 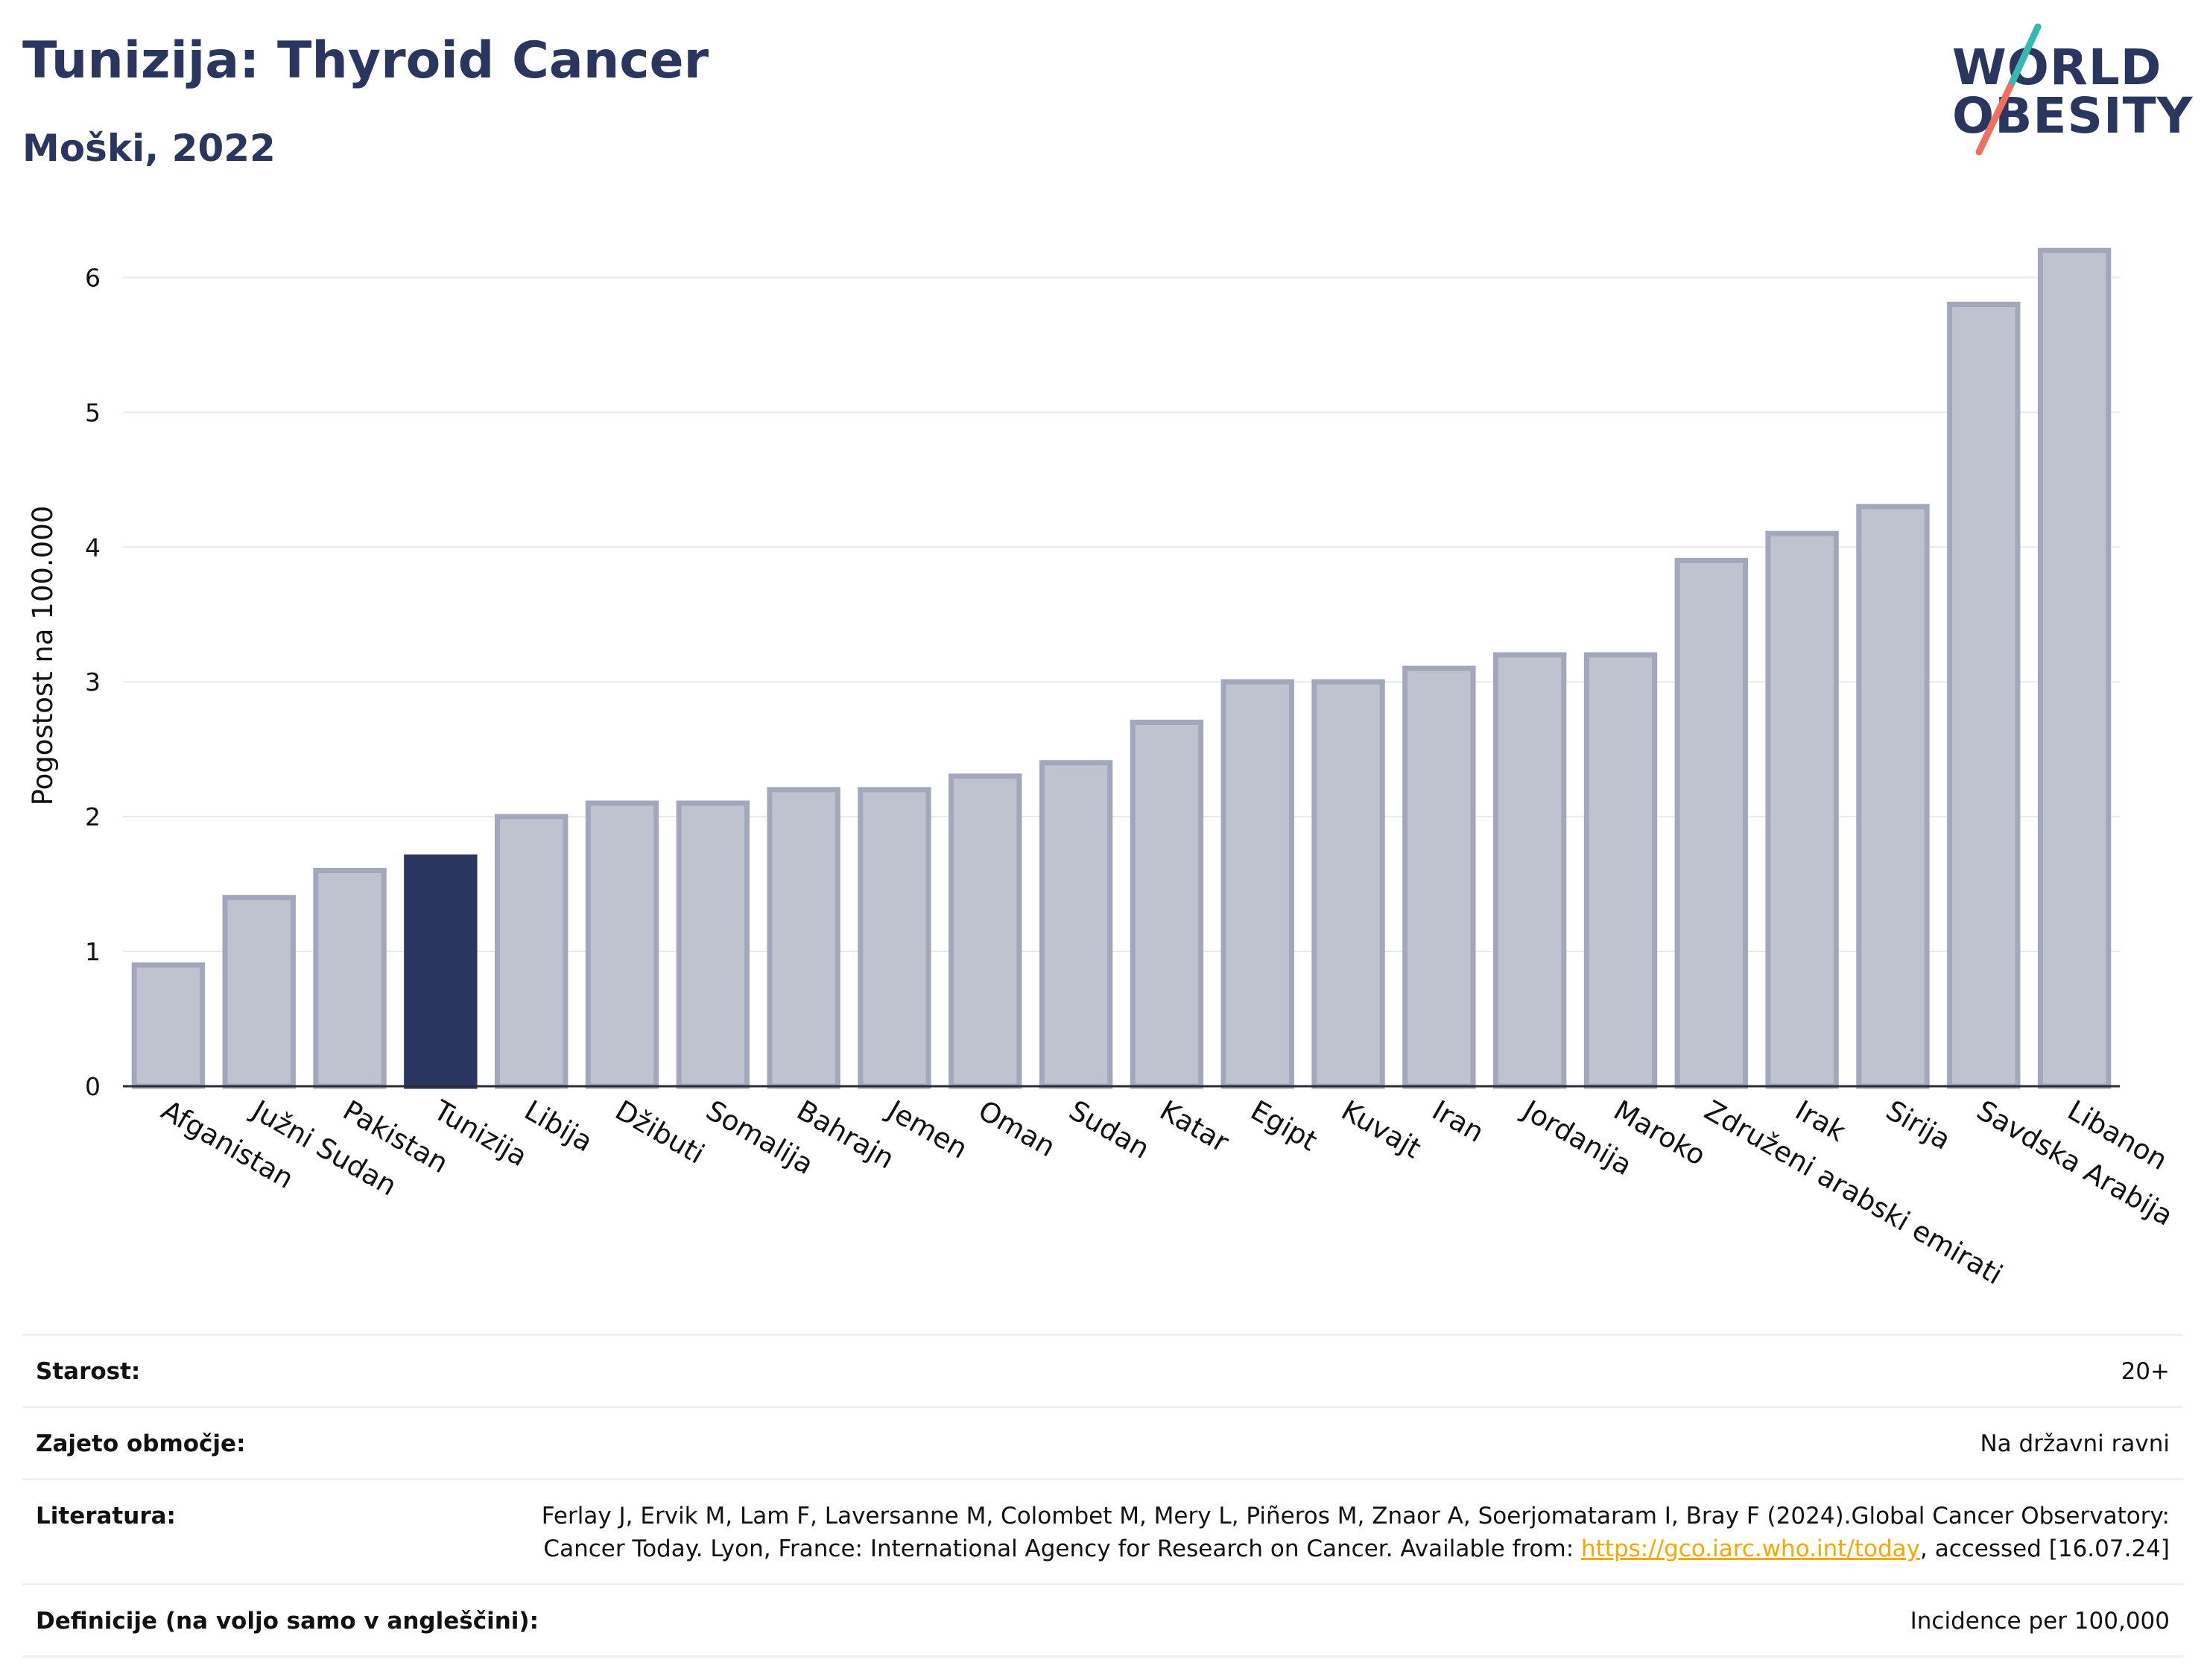 What do you see at coordinates (1821, 1121) in the screenshot?
I see `x-tick-label: Irak` at bounding box center [1821, 1121].